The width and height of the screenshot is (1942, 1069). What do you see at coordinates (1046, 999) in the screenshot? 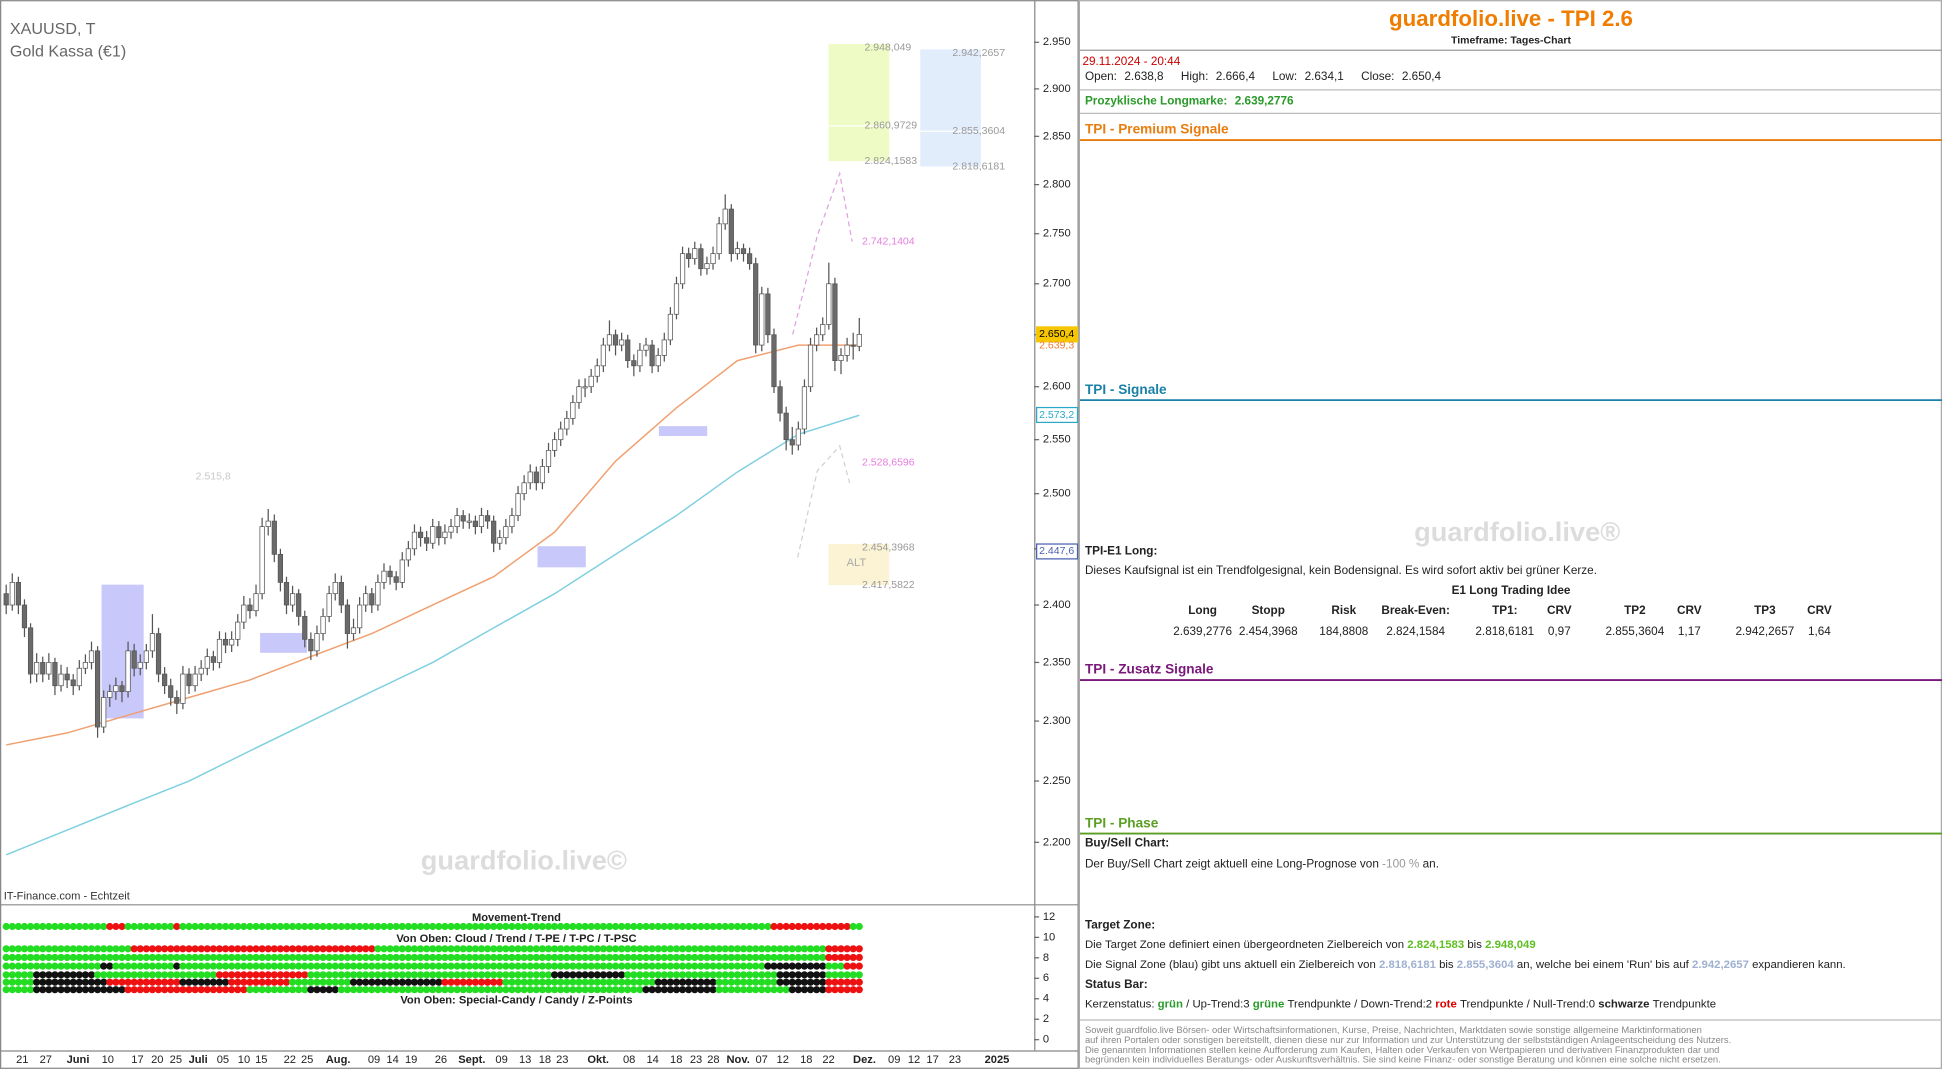
I see `sub-tick-label: 4` at bounding box center [1046, 999].